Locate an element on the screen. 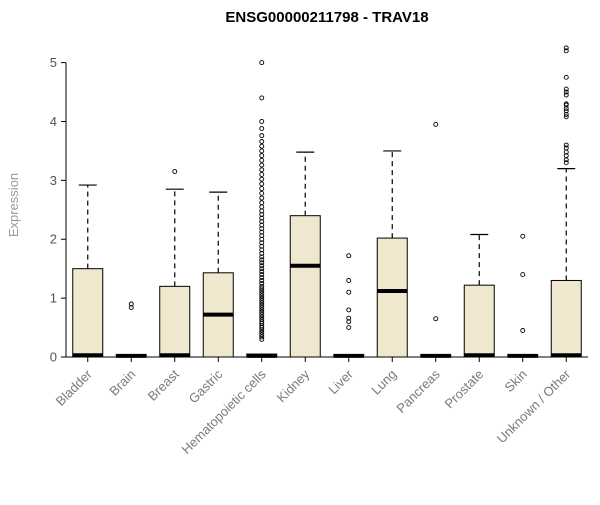  x-tick-label: Hematopoietic cells is located at coordinates (224, 411).